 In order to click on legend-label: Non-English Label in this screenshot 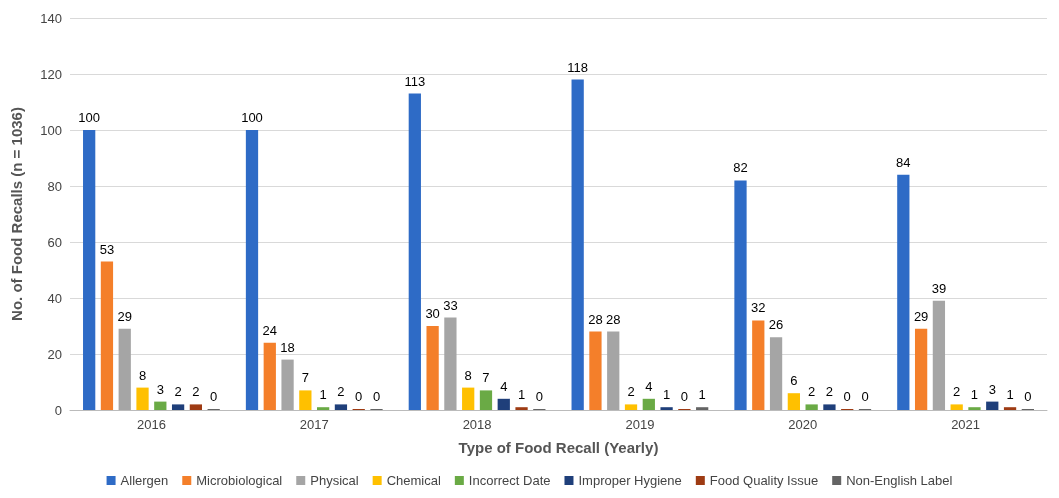, I will do `click(899, 480)`.